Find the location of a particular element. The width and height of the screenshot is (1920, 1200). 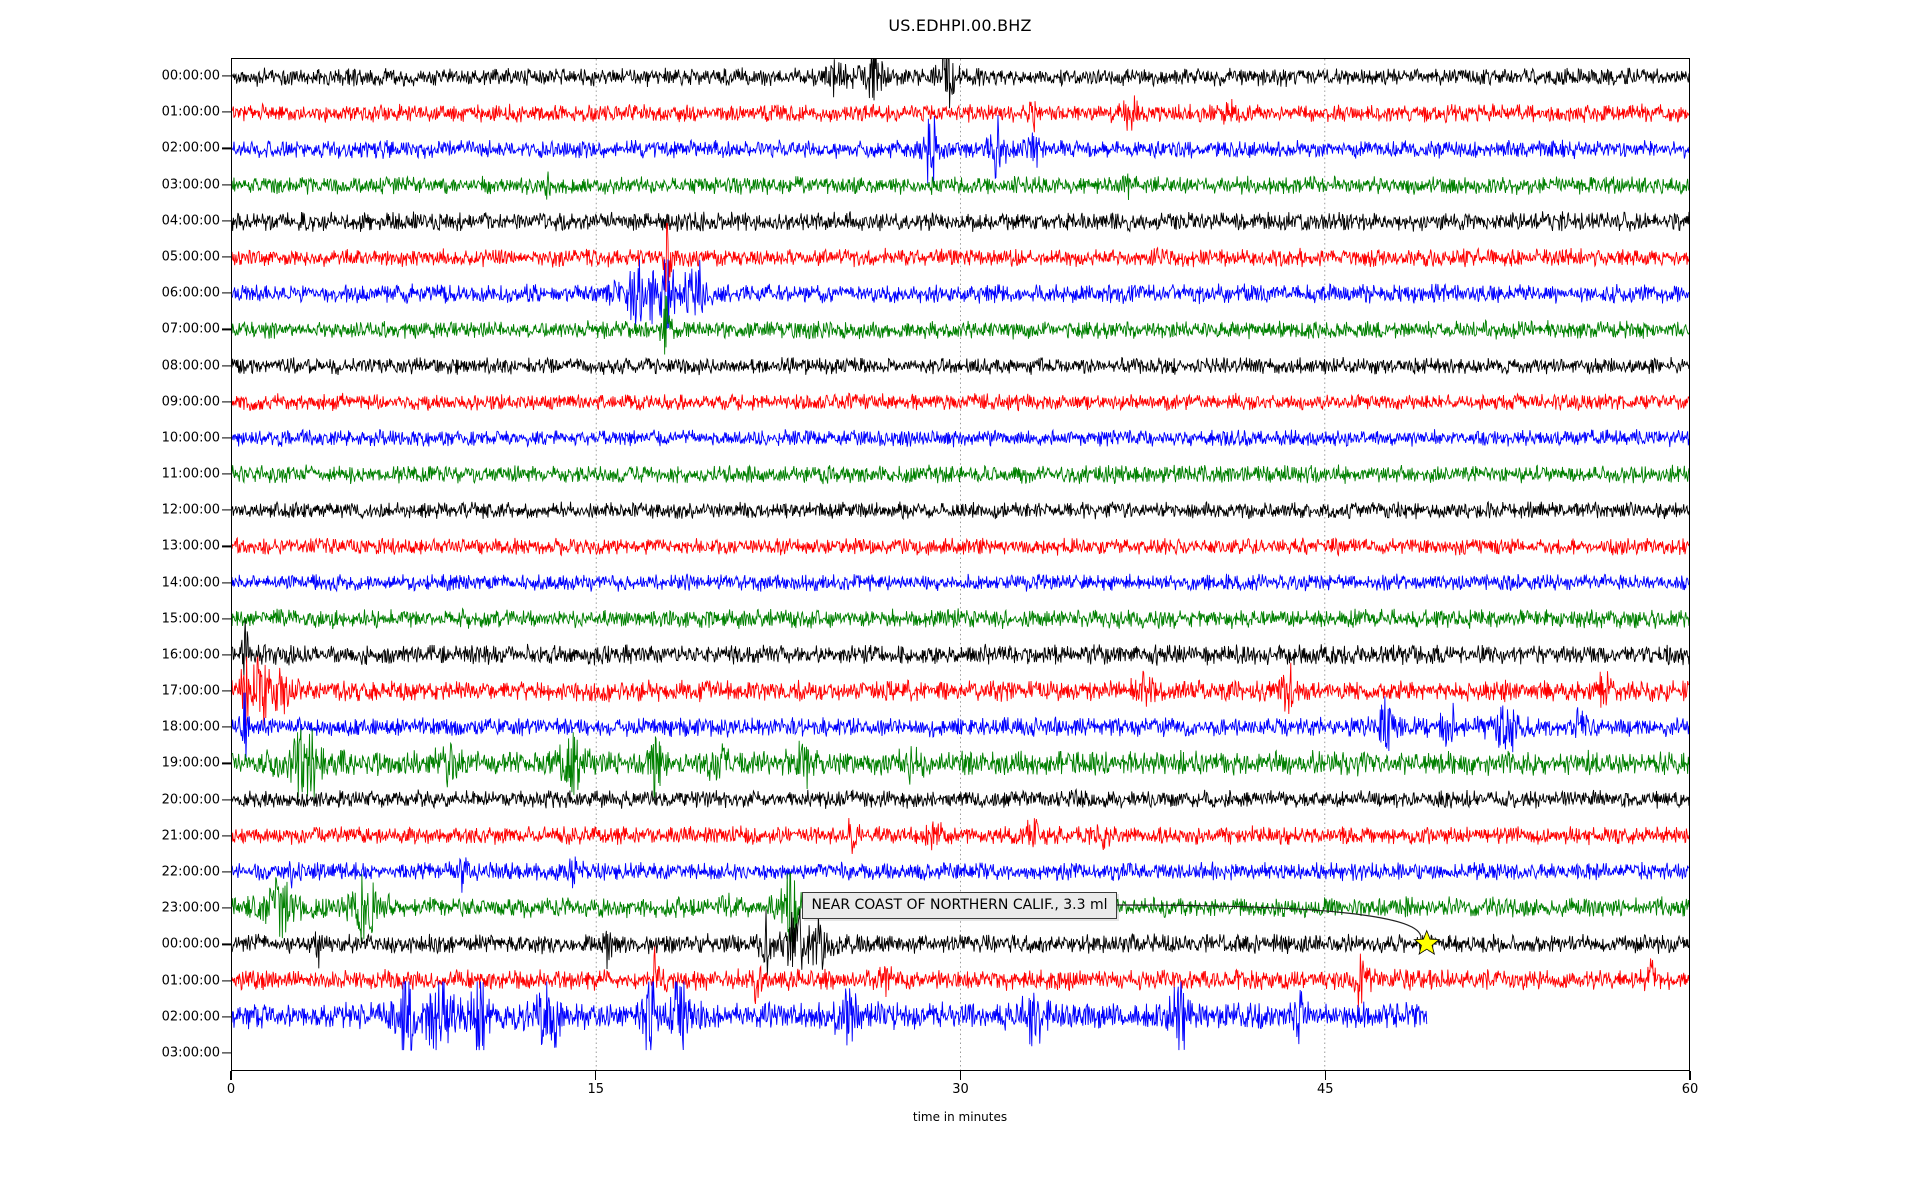

y-axis-tick-label: 04:00:00 is located at coordinates (190, 221).